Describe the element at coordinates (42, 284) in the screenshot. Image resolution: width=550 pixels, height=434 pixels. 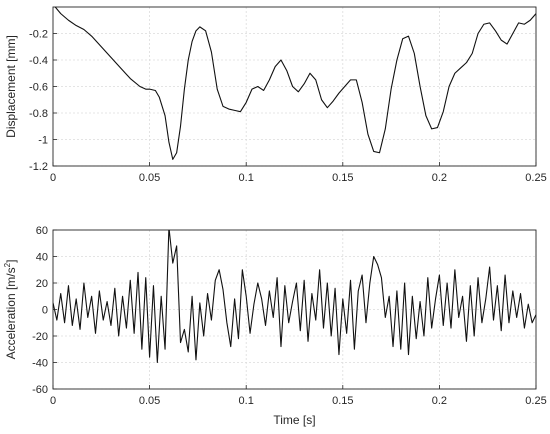
I see `acceleration-y-tick-label-4: 20` at that location.